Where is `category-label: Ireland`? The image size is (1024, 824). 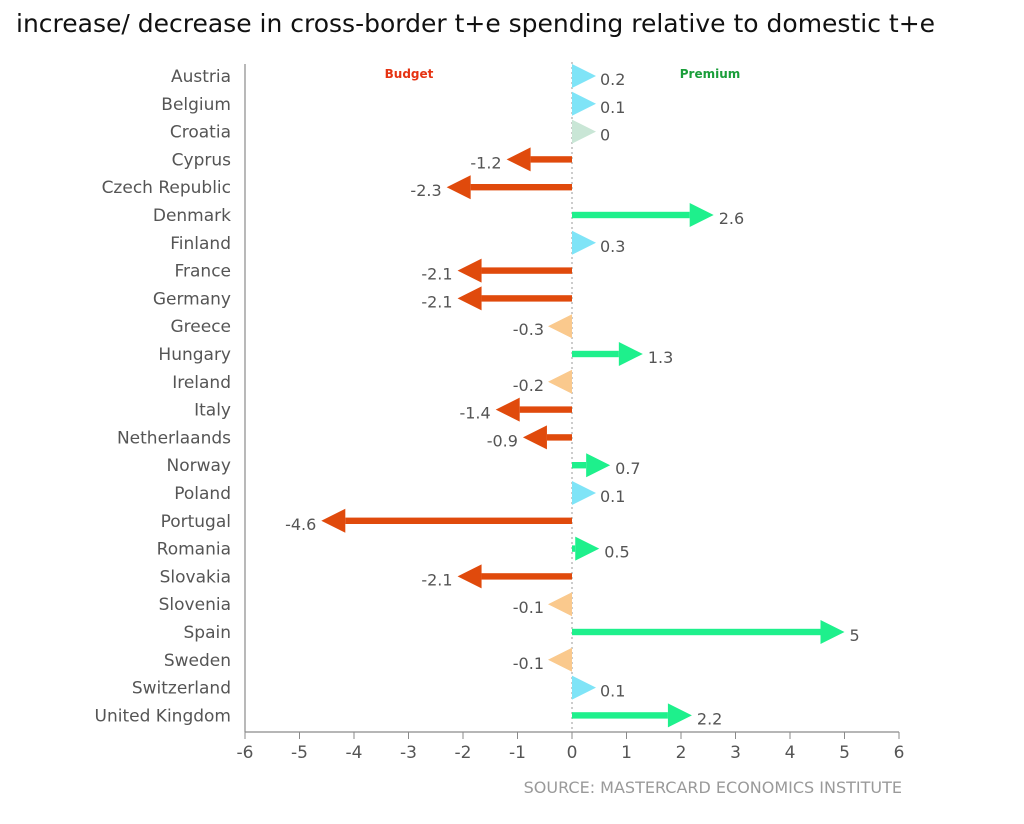
category-label: Ireland is located at coordinates (201, 383).